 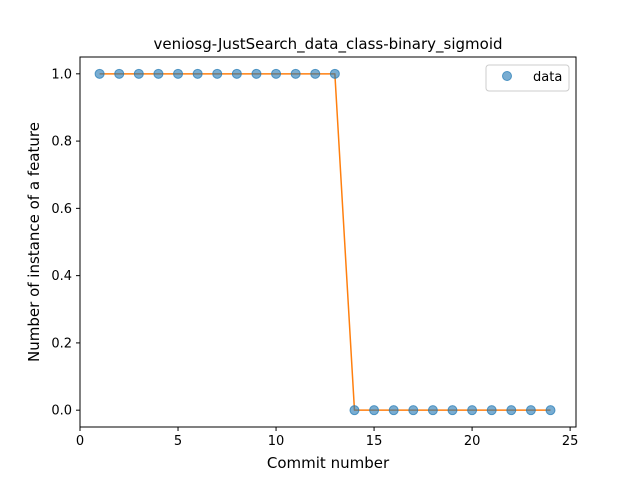 I want to click on y-tick-label: 0.0, so click(x=61, y=411).